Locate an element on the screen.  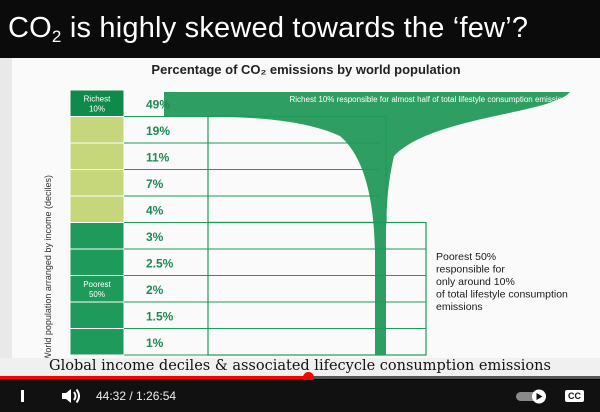
captions-icon: CC is located at coordinates (574, 396).